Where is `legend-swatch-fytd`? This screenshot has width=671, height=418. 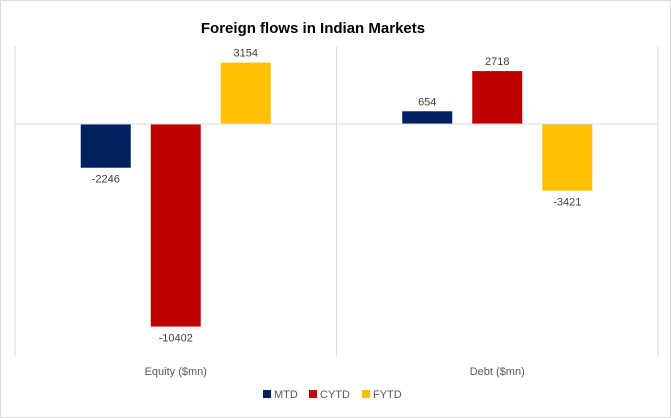 legend-swatch-fytd is located at coordinates (366, 394).